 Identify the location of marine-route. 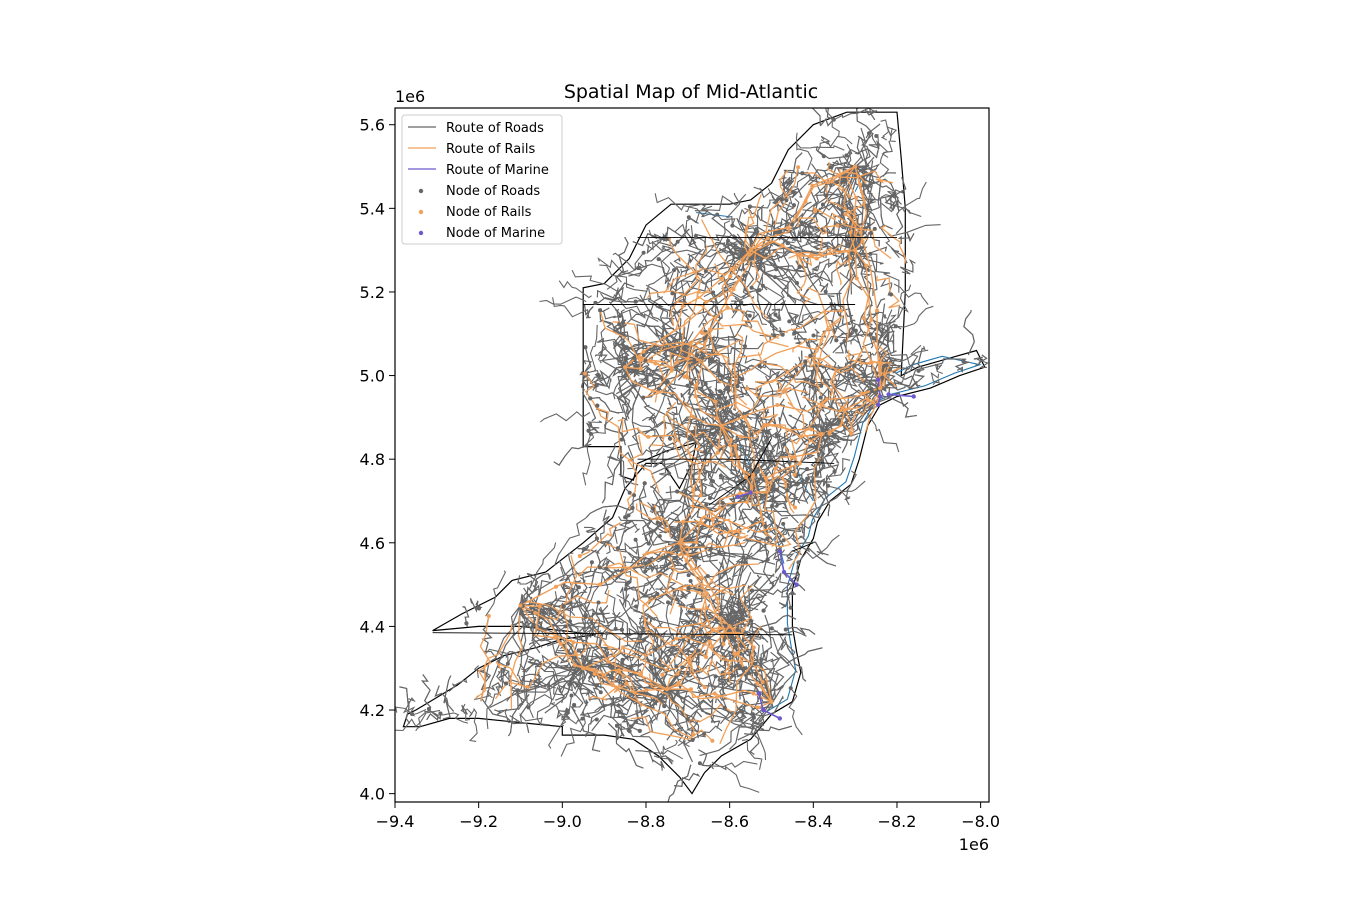
(901, 395).